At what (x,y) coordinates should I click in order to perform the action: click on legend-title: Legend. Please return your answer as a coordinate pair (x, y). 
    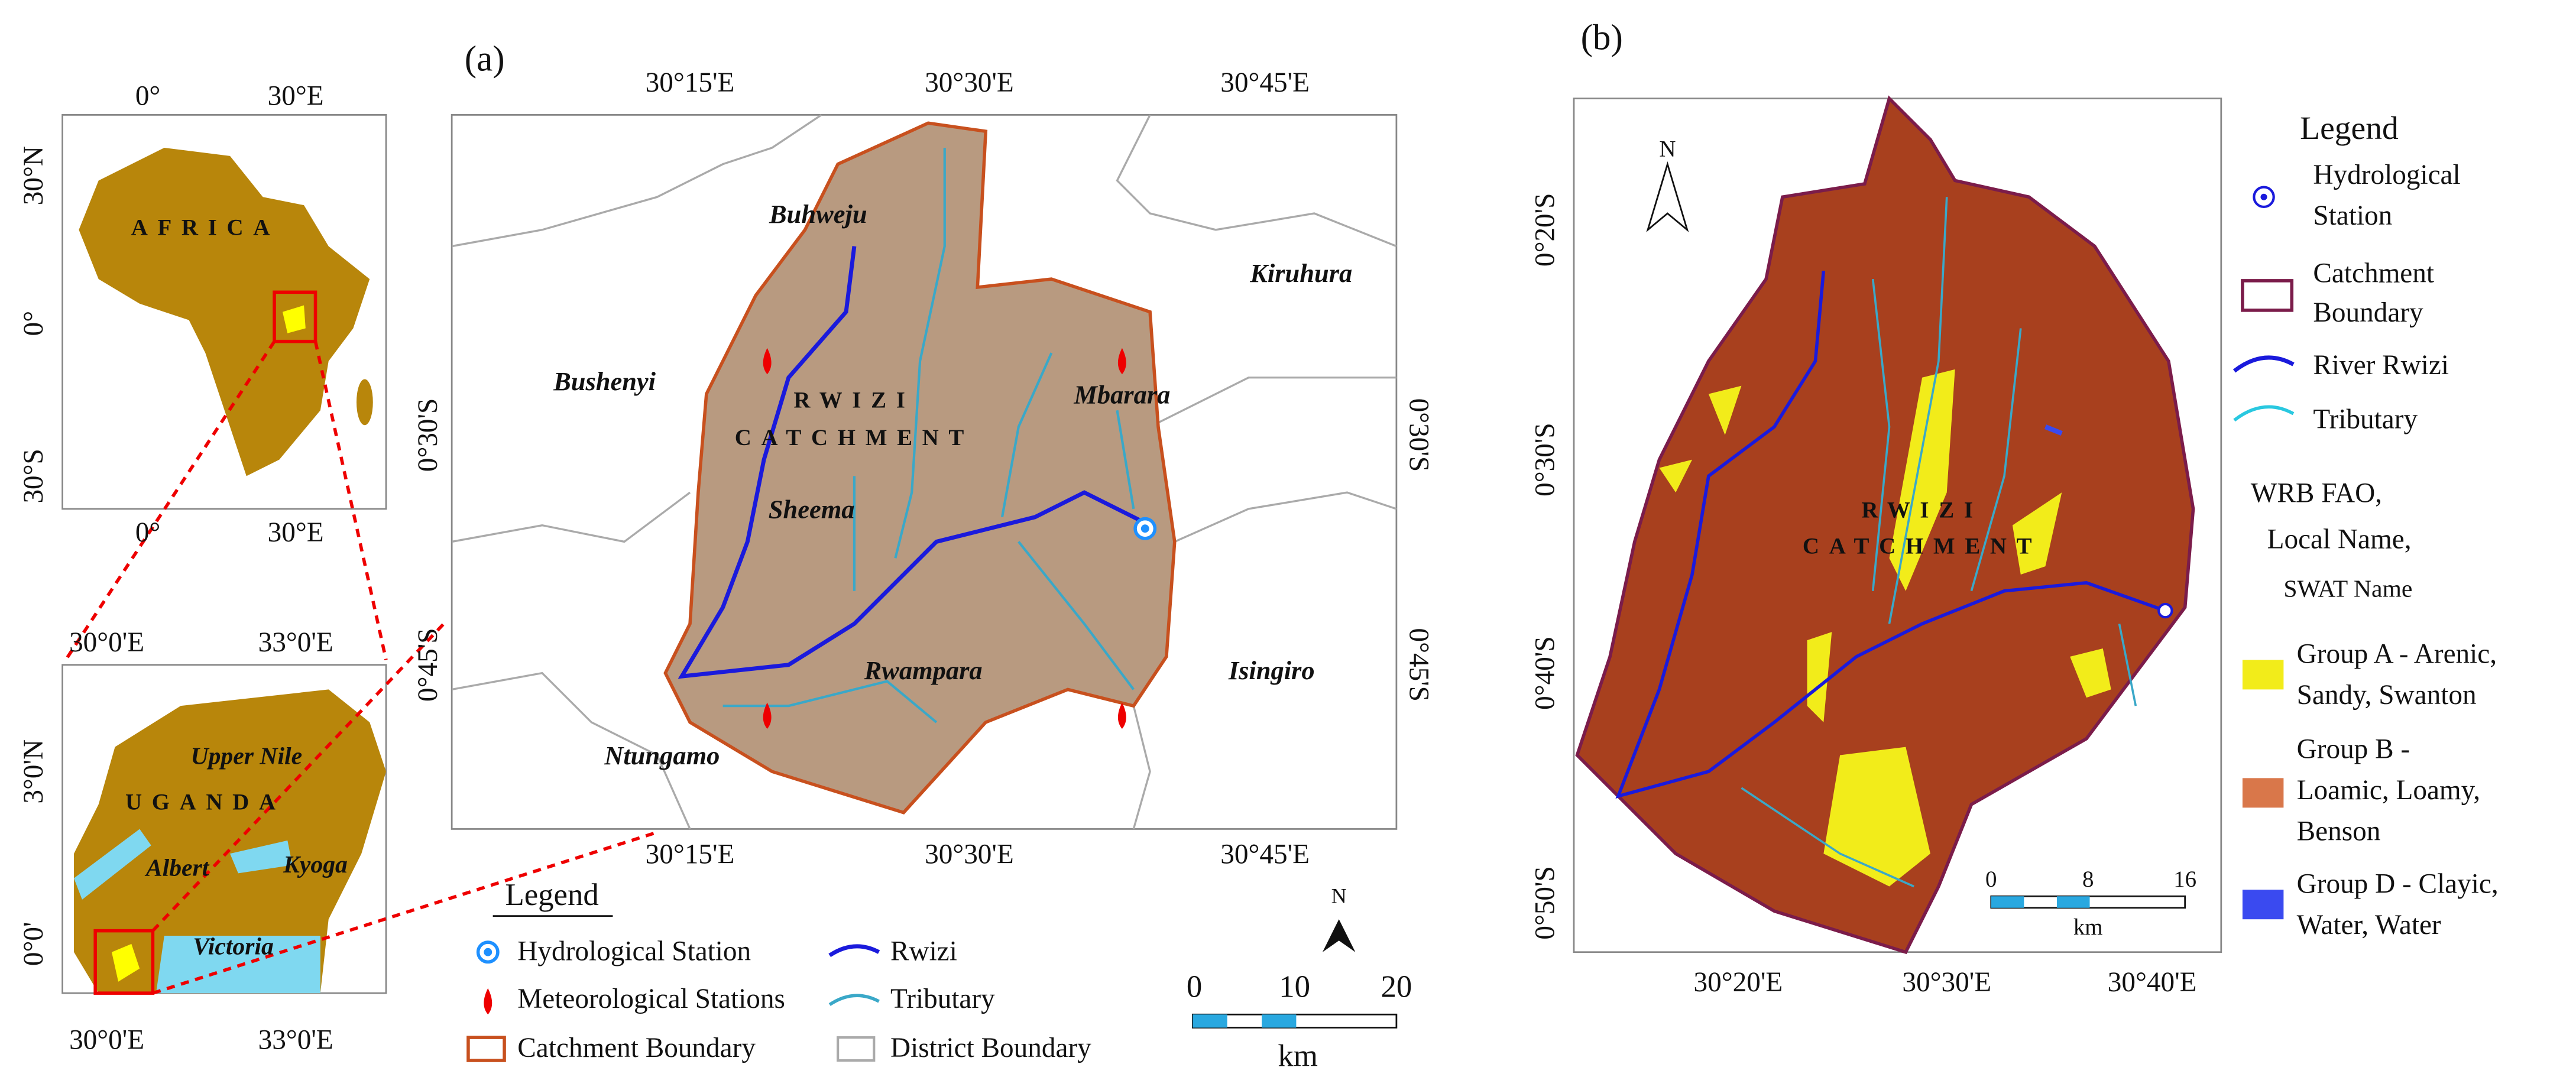
    Looking at the image, I should click on (2349, 128).